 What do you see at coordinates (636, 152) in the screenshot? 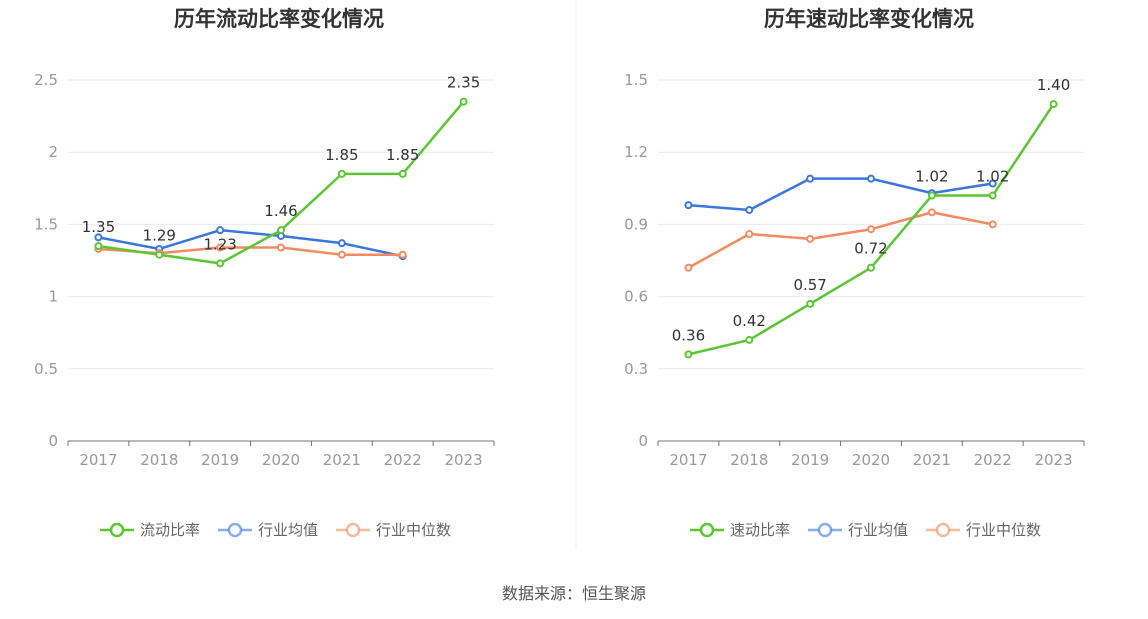
I see `y-tick-label: 1.2` at bounding box center [636, 152].